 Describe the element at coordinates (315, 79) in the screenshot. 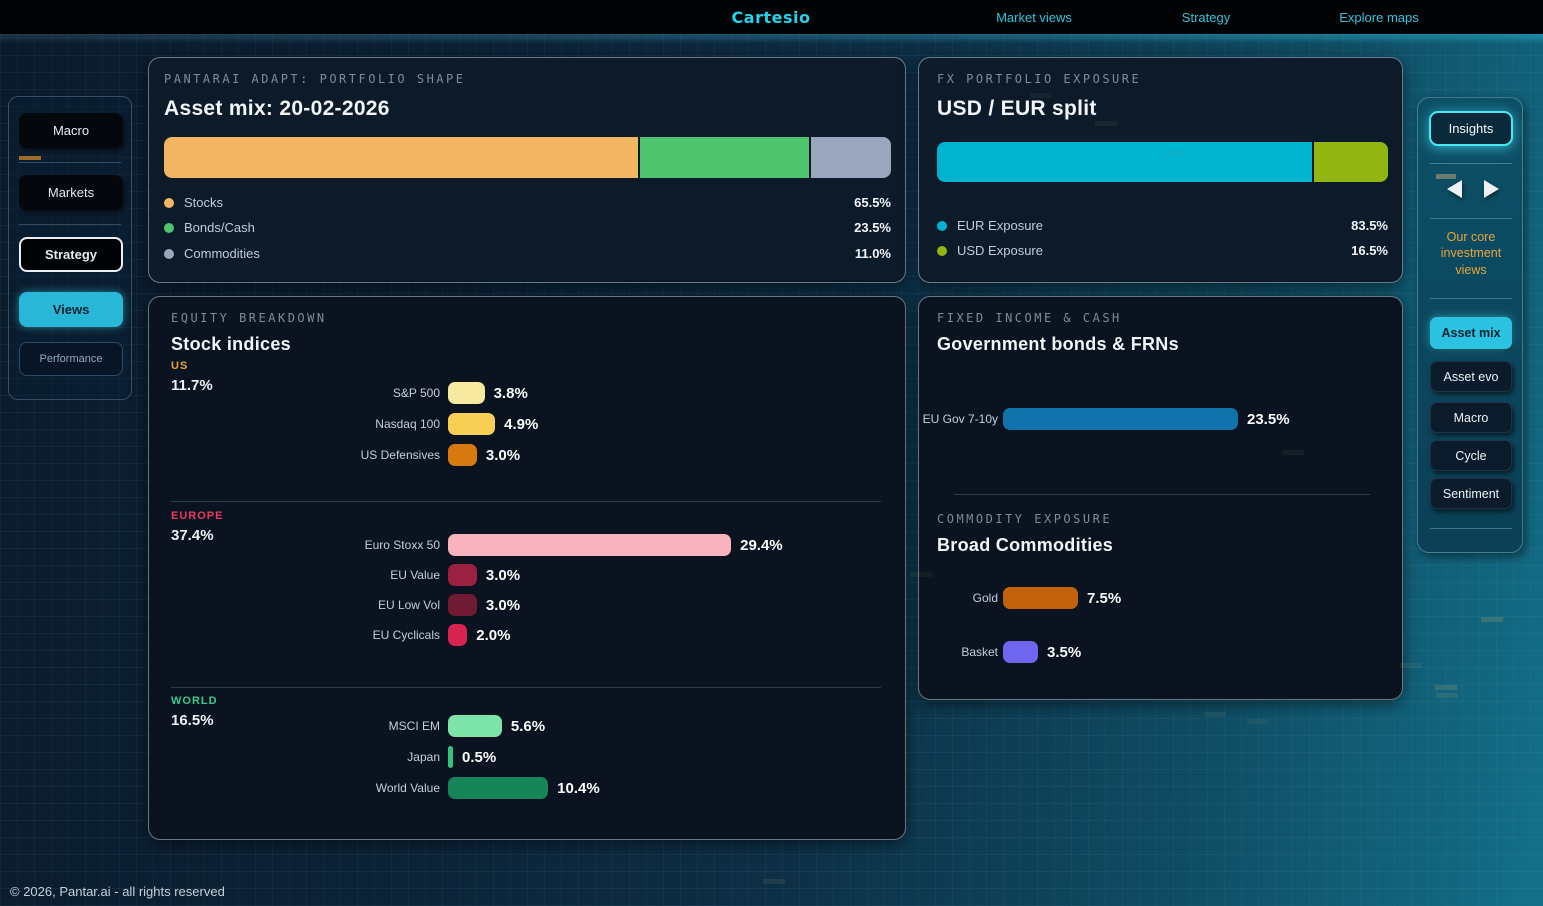

I see `panel-kicker: PANTARAI ADAPT: PORTFOLIO SHAPE` at that location.